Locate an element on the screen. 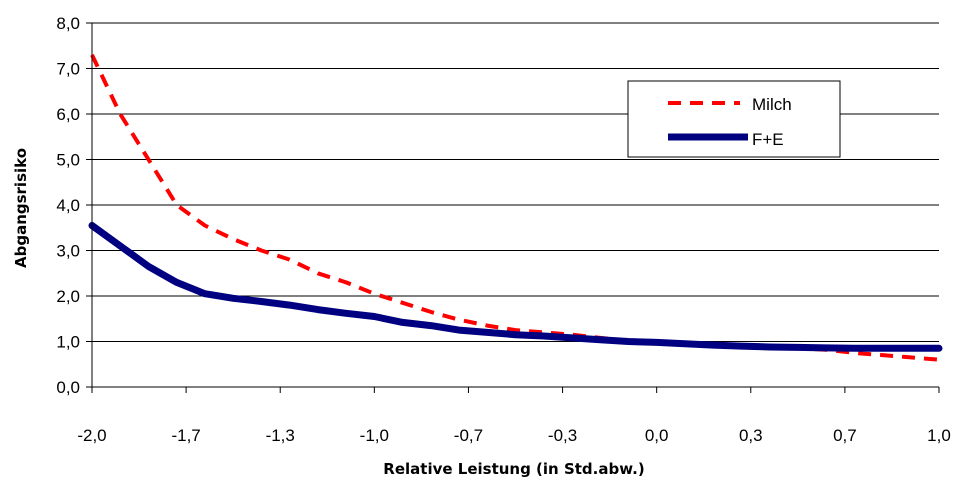 The image size is (957, 484). y-tick-label: 0,0 is located at coordinates (68, 387).